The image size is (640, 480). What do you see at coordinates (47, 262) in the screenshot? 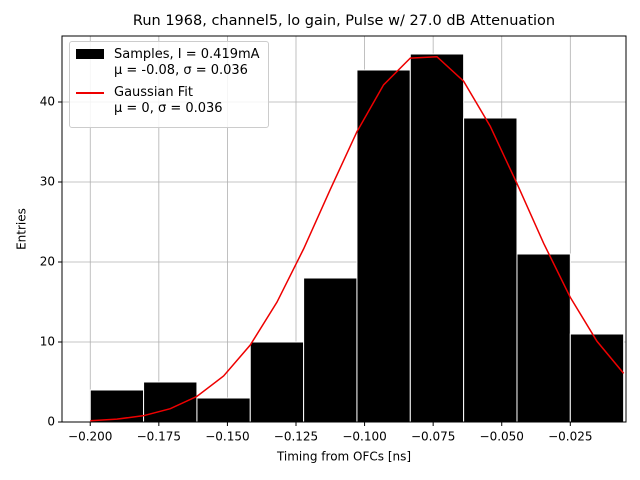
I see `y-tick-label: 20` at bounding box center [47, 262].